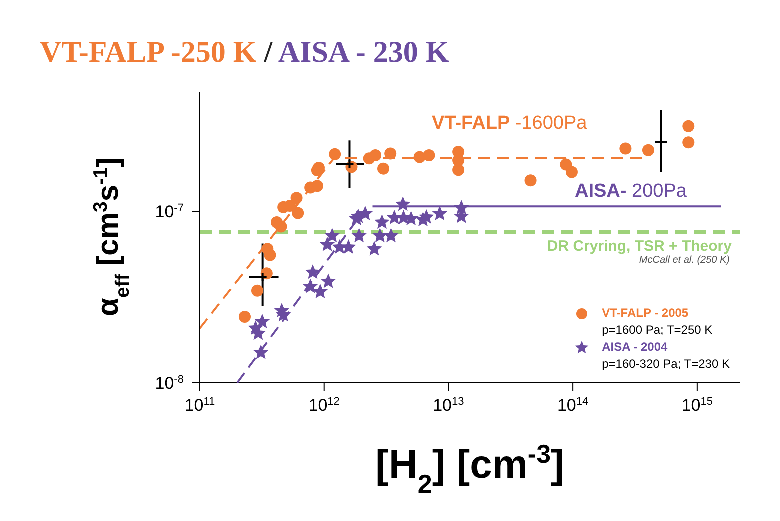 The image size is (780, 521). What do you see at coordinates (684, 260) in the screenshot?
I see `annotation: McCall et al. (250 K)` at bounding box center [684, 260].